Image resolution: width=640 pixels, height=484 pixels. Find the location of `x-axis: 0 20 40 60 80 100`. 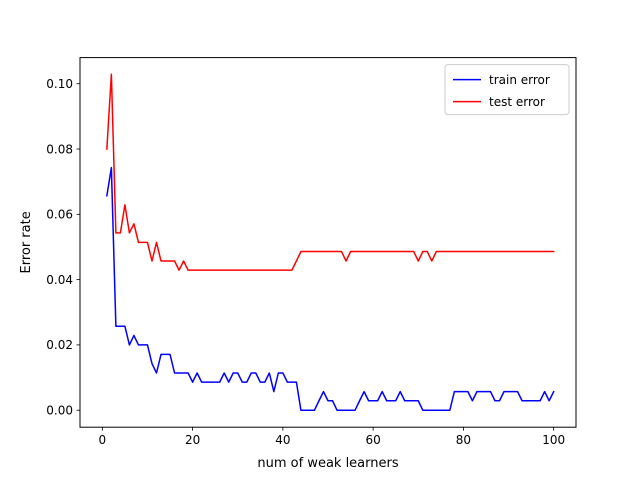

x-axis: 0 20 40 60 80 100 is located at coordinates (332, 437).